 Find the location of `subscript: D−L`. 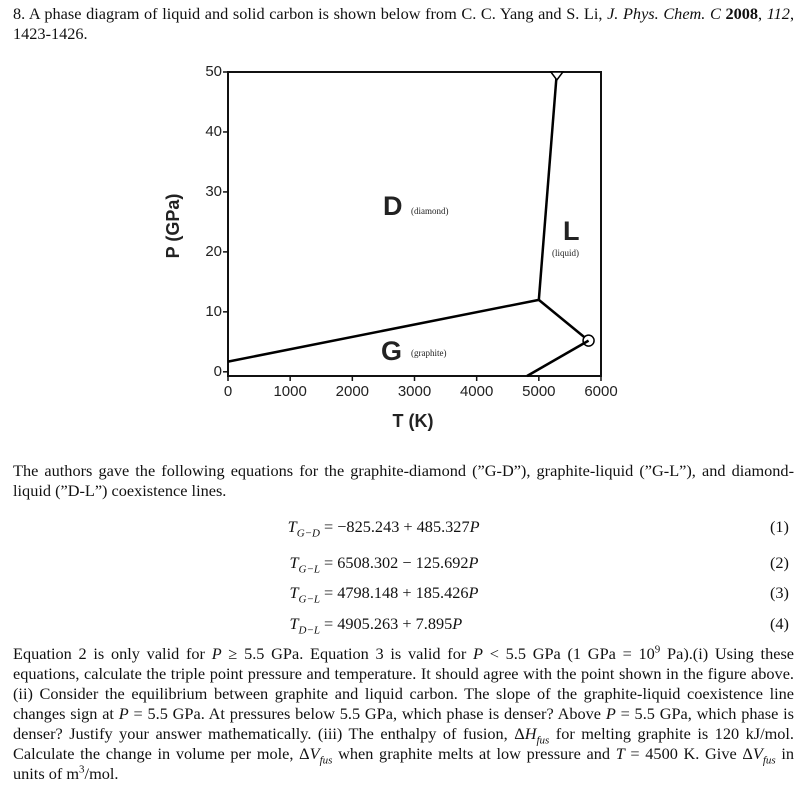

subscript: D−L is located at coordinates (309, 630).